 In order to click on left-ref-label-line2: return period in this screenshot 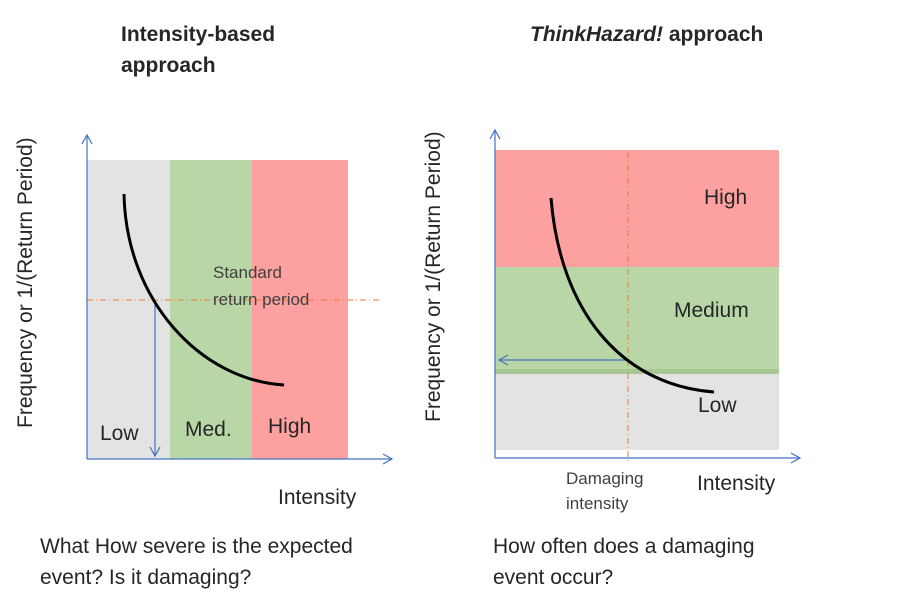, I will do `click(261, 299)`.